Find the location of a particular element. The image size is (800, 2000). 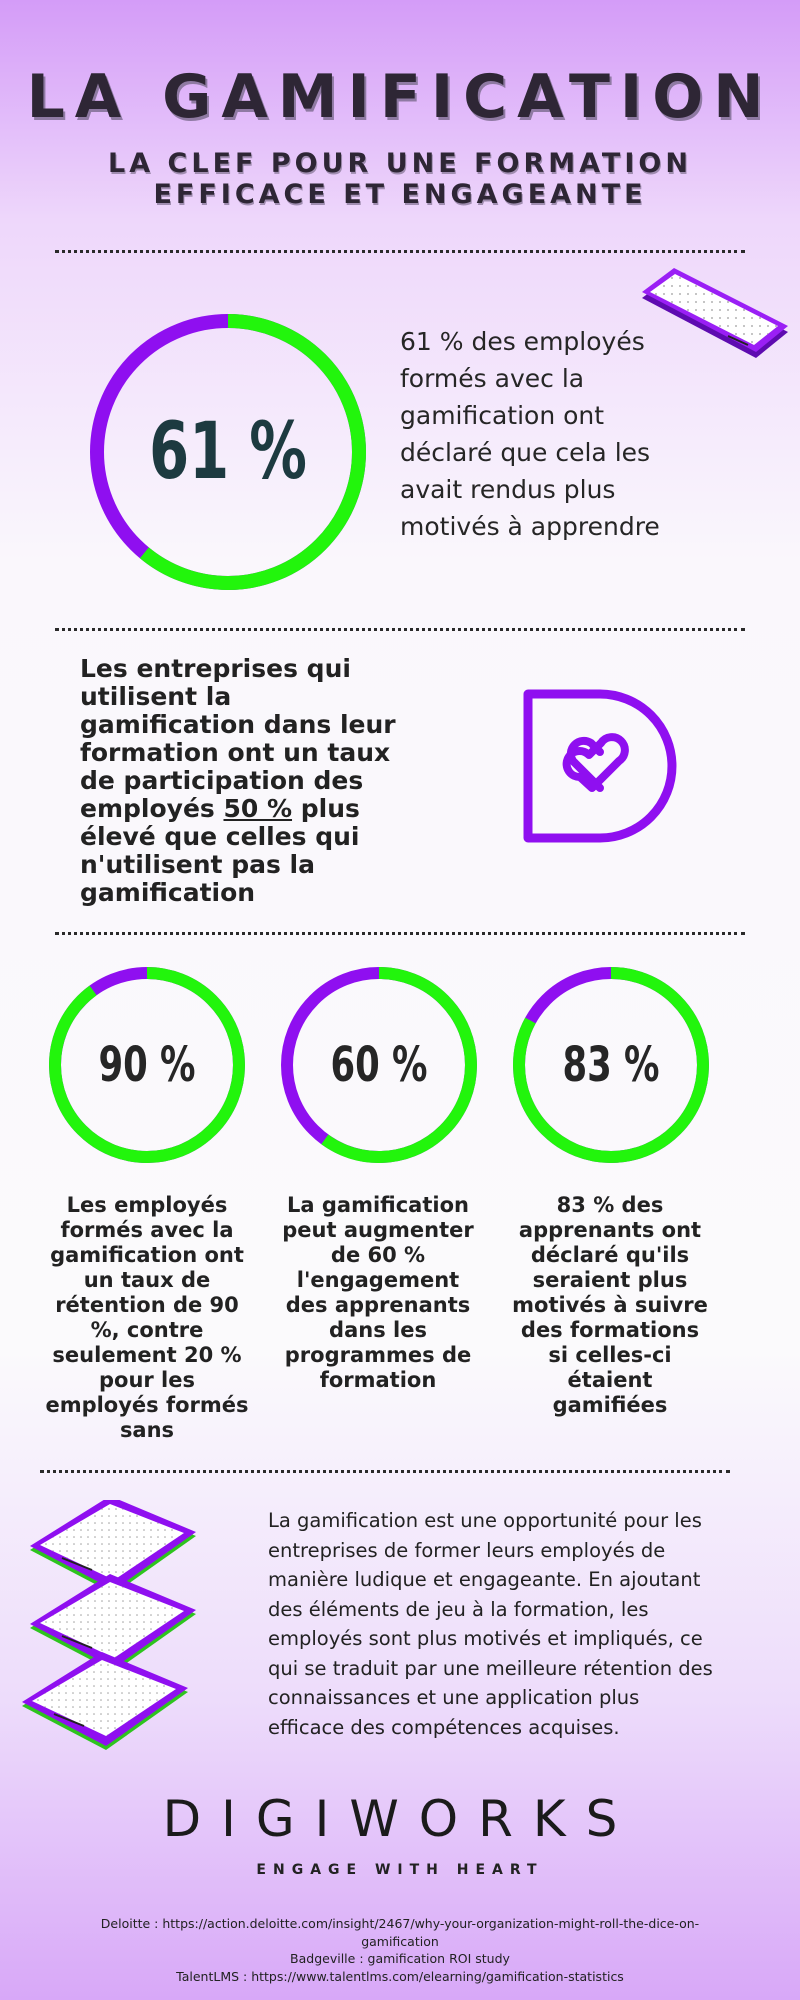

stat-value: 61 % is located at coordinates (228, 452).